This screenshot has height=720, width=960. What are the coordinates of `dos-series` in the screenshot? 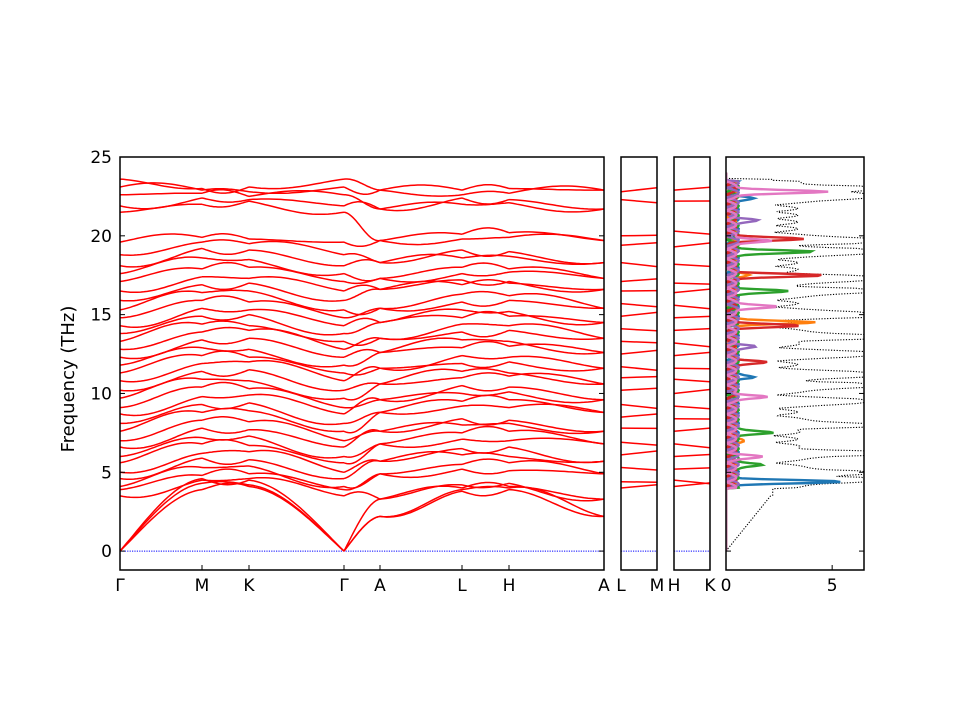 It's located at (795, 362).